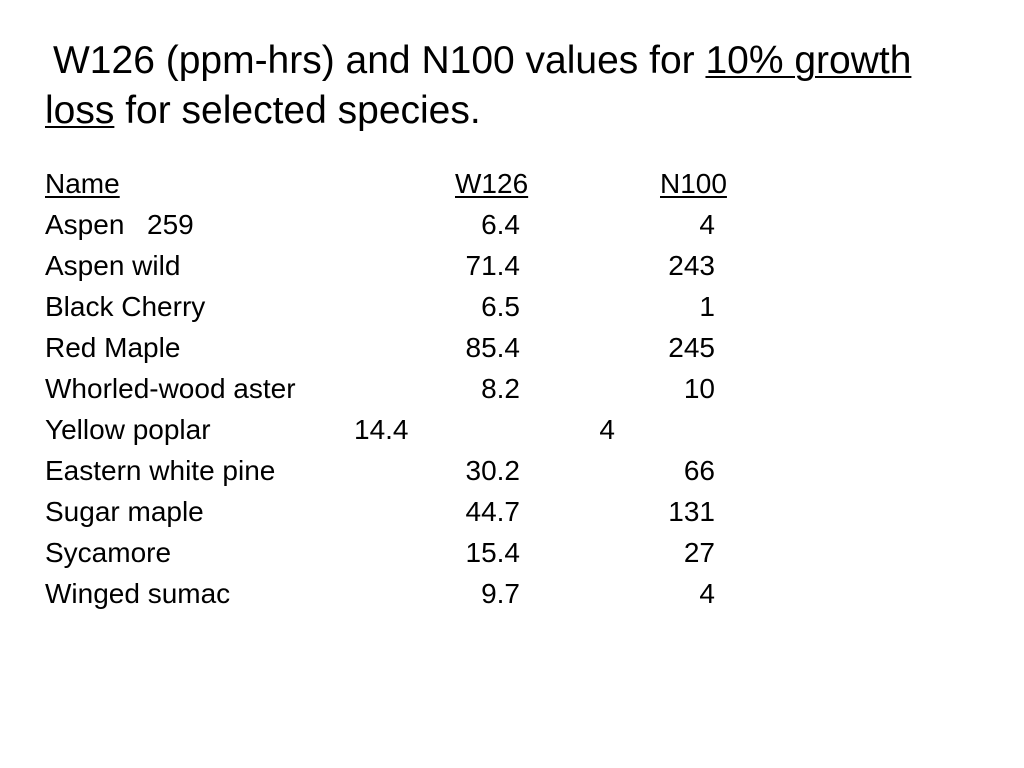 This screenshot has width=1024, height=768. I want to click on w126-value: 85.4, so click(493, 347).